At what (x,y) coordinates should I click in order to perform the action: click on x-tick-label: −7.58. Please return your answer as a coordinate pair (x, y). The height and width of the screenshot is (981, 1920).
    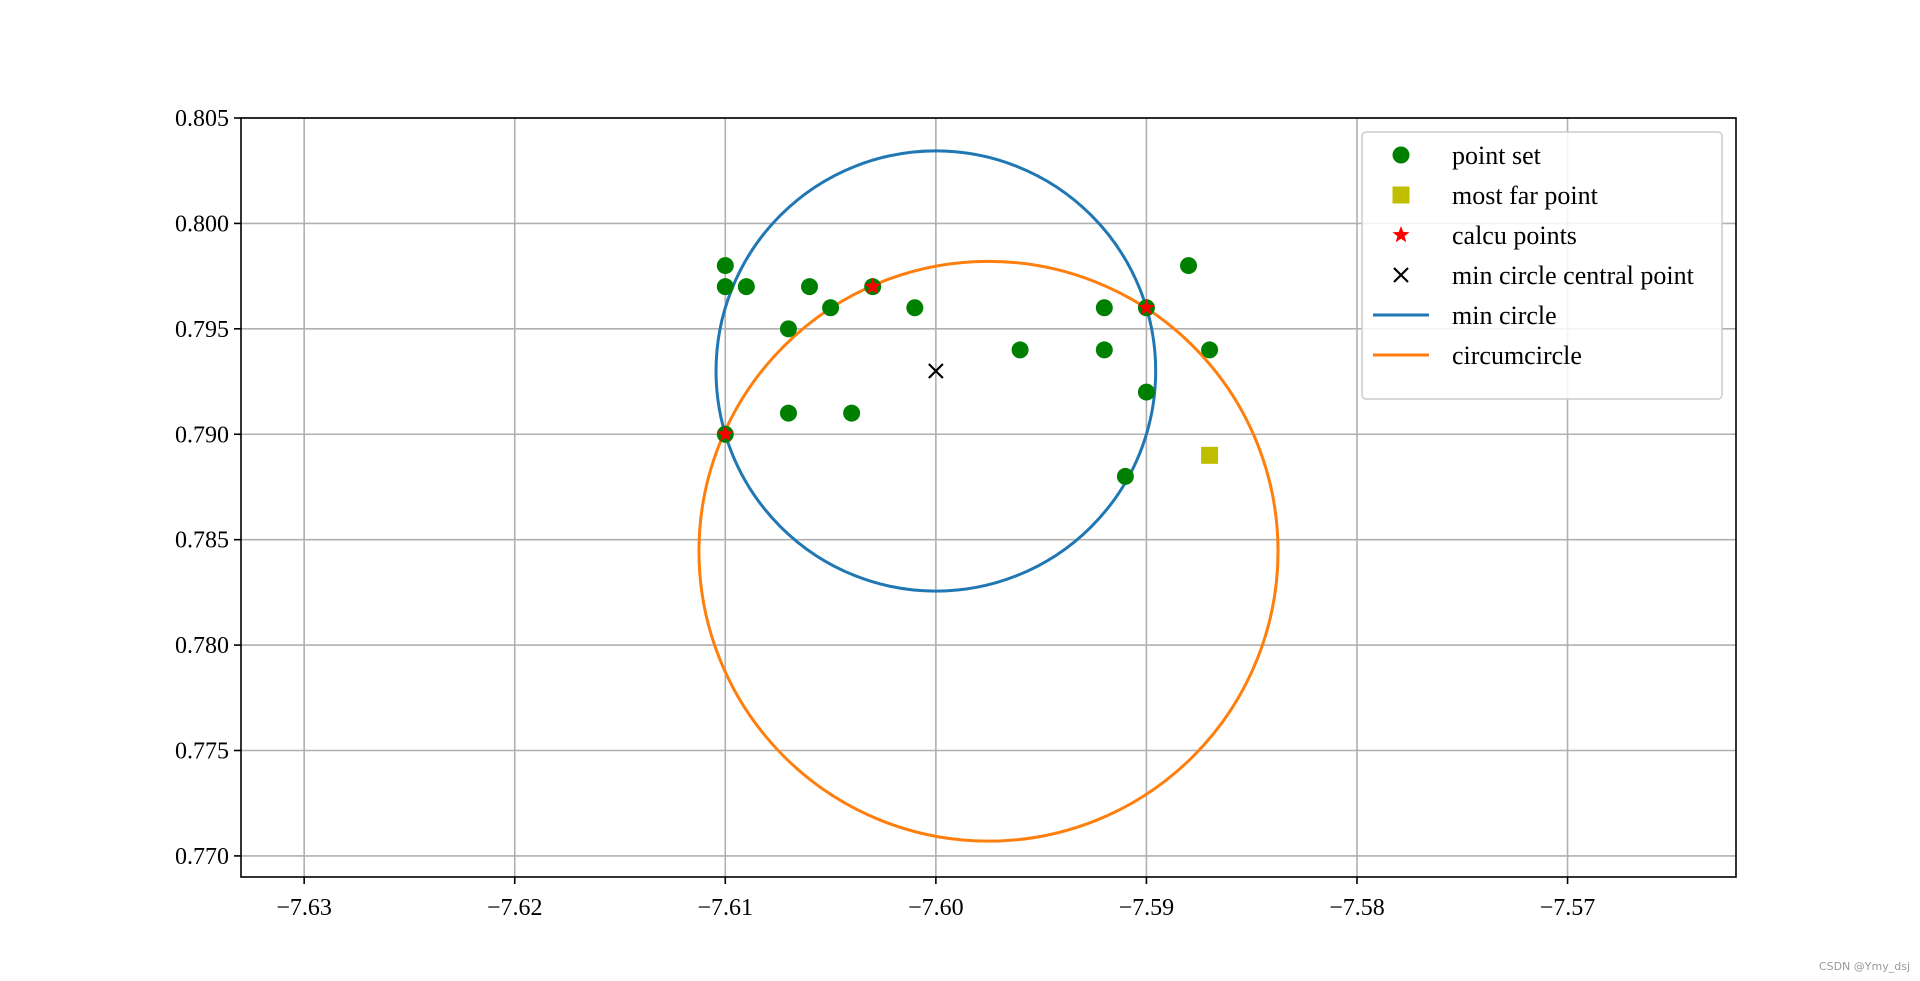
    Looking at the image, I should click on (1357, 908).